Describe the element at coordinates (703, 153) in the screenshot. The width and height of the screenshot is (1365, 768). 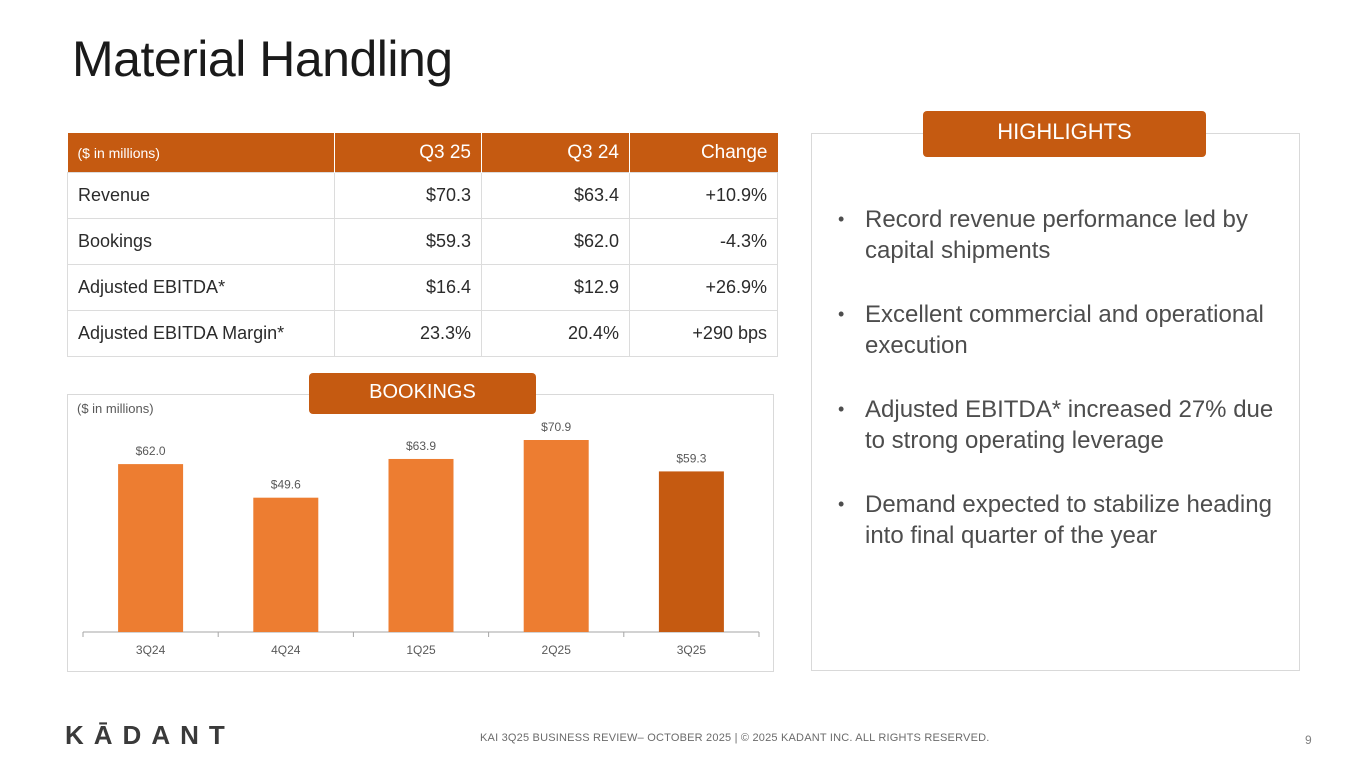
I see `header-change: Change` at that location.